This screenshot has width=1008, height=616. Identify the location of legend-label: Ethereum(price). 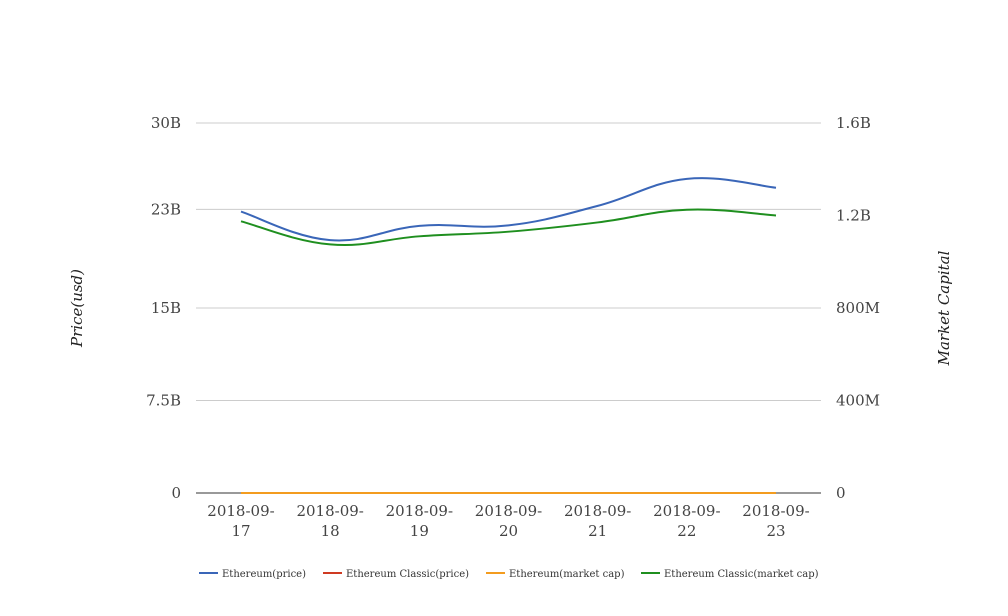
(264, 574).